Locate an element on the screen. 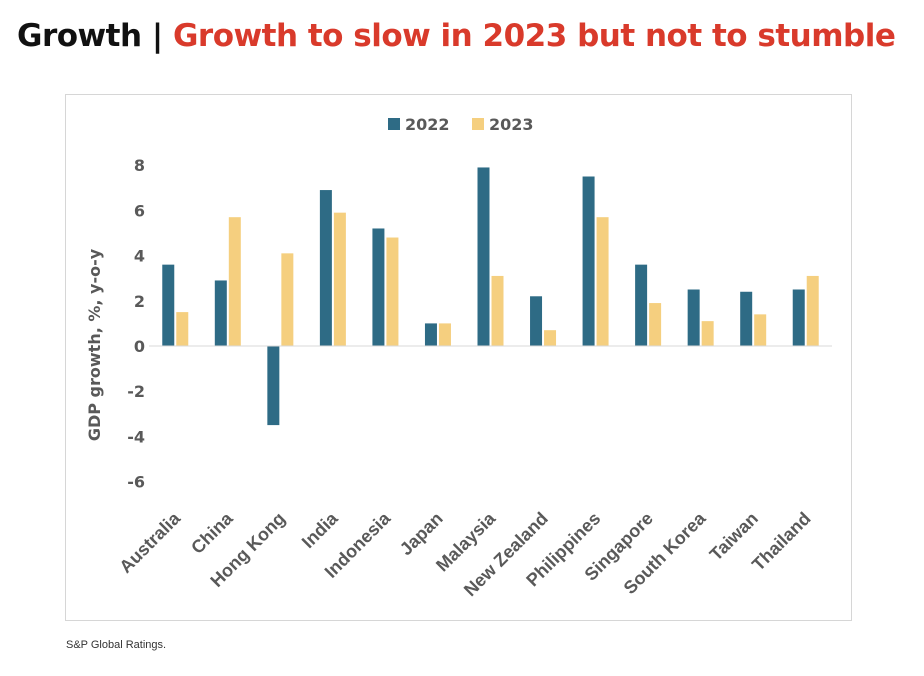 This screenshot has width=924, height=676. y-tick-label: -6 is located at coordinates (136, 482).